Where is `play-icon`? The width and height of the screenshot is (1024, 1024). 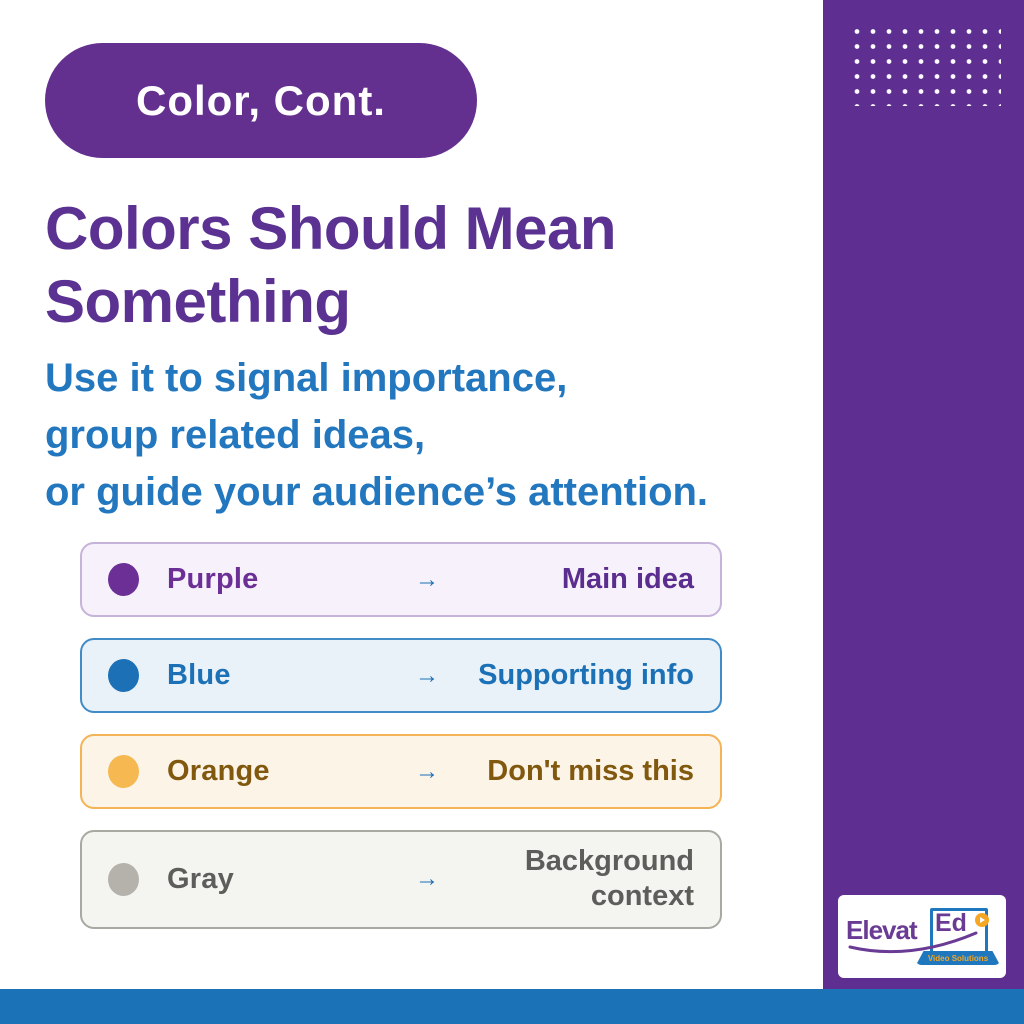 play-icon is located at coordinates (982, 920).